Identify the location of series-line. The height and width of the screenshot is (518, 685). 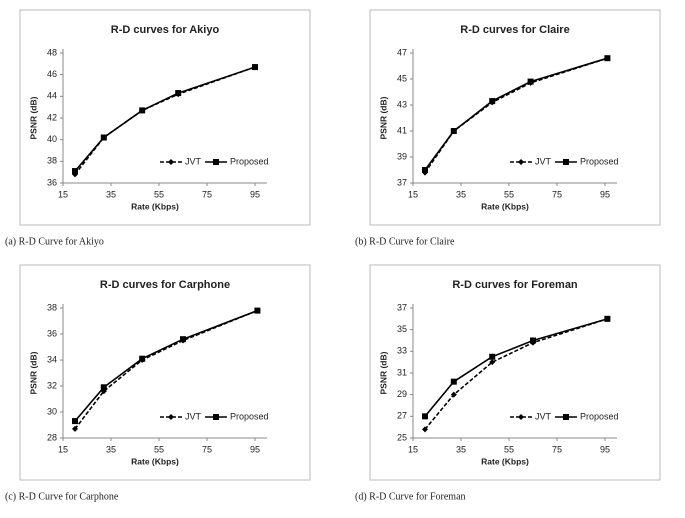
(516, 374).